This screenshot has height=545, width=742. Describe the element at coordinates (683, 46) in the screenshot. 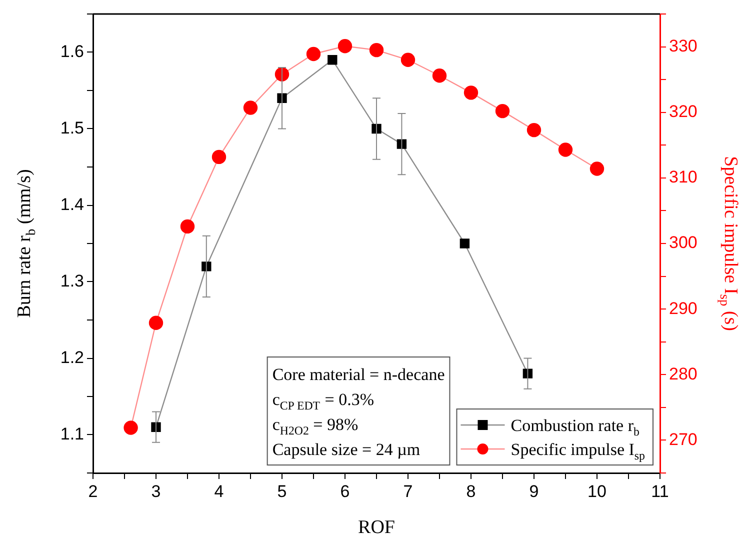

I see `y2-tick-label: 330` at that location.